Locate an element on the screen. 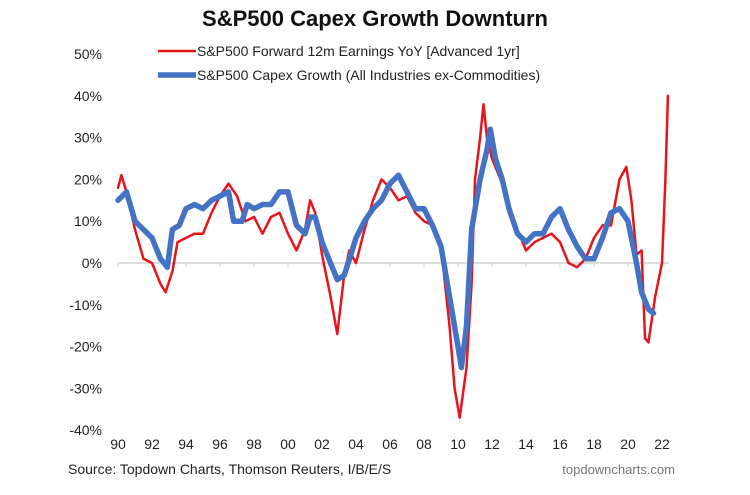 The height and width of the screenshot is (495, 750). x-tick-label: 98 is located at coordinates (254, 444).